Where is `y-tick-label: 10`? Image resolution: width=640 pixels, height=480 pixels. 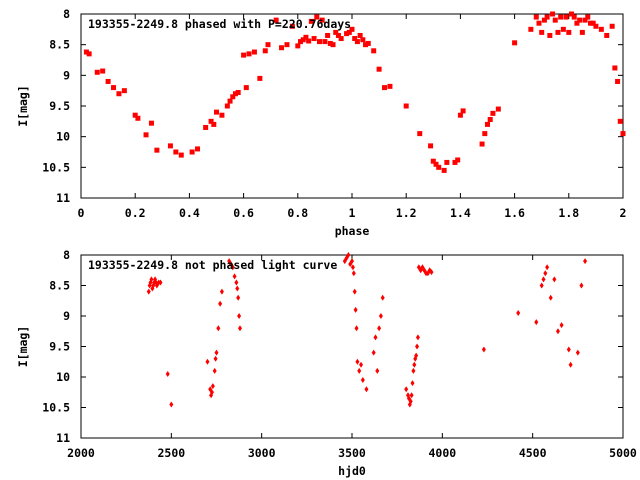
y-tick-label: 10 is located at coordinates (63, 377).